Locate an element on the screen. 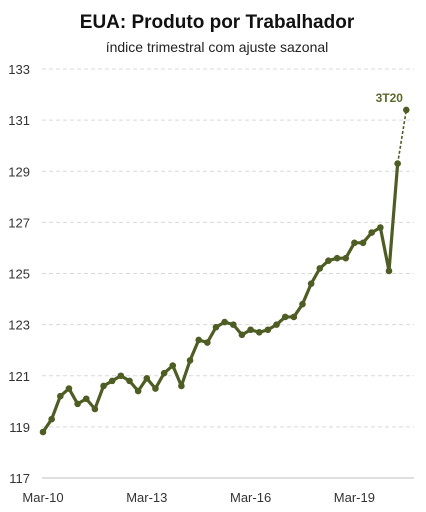  x-tick-label: Mar-13 is located at coordinates (146, 497).